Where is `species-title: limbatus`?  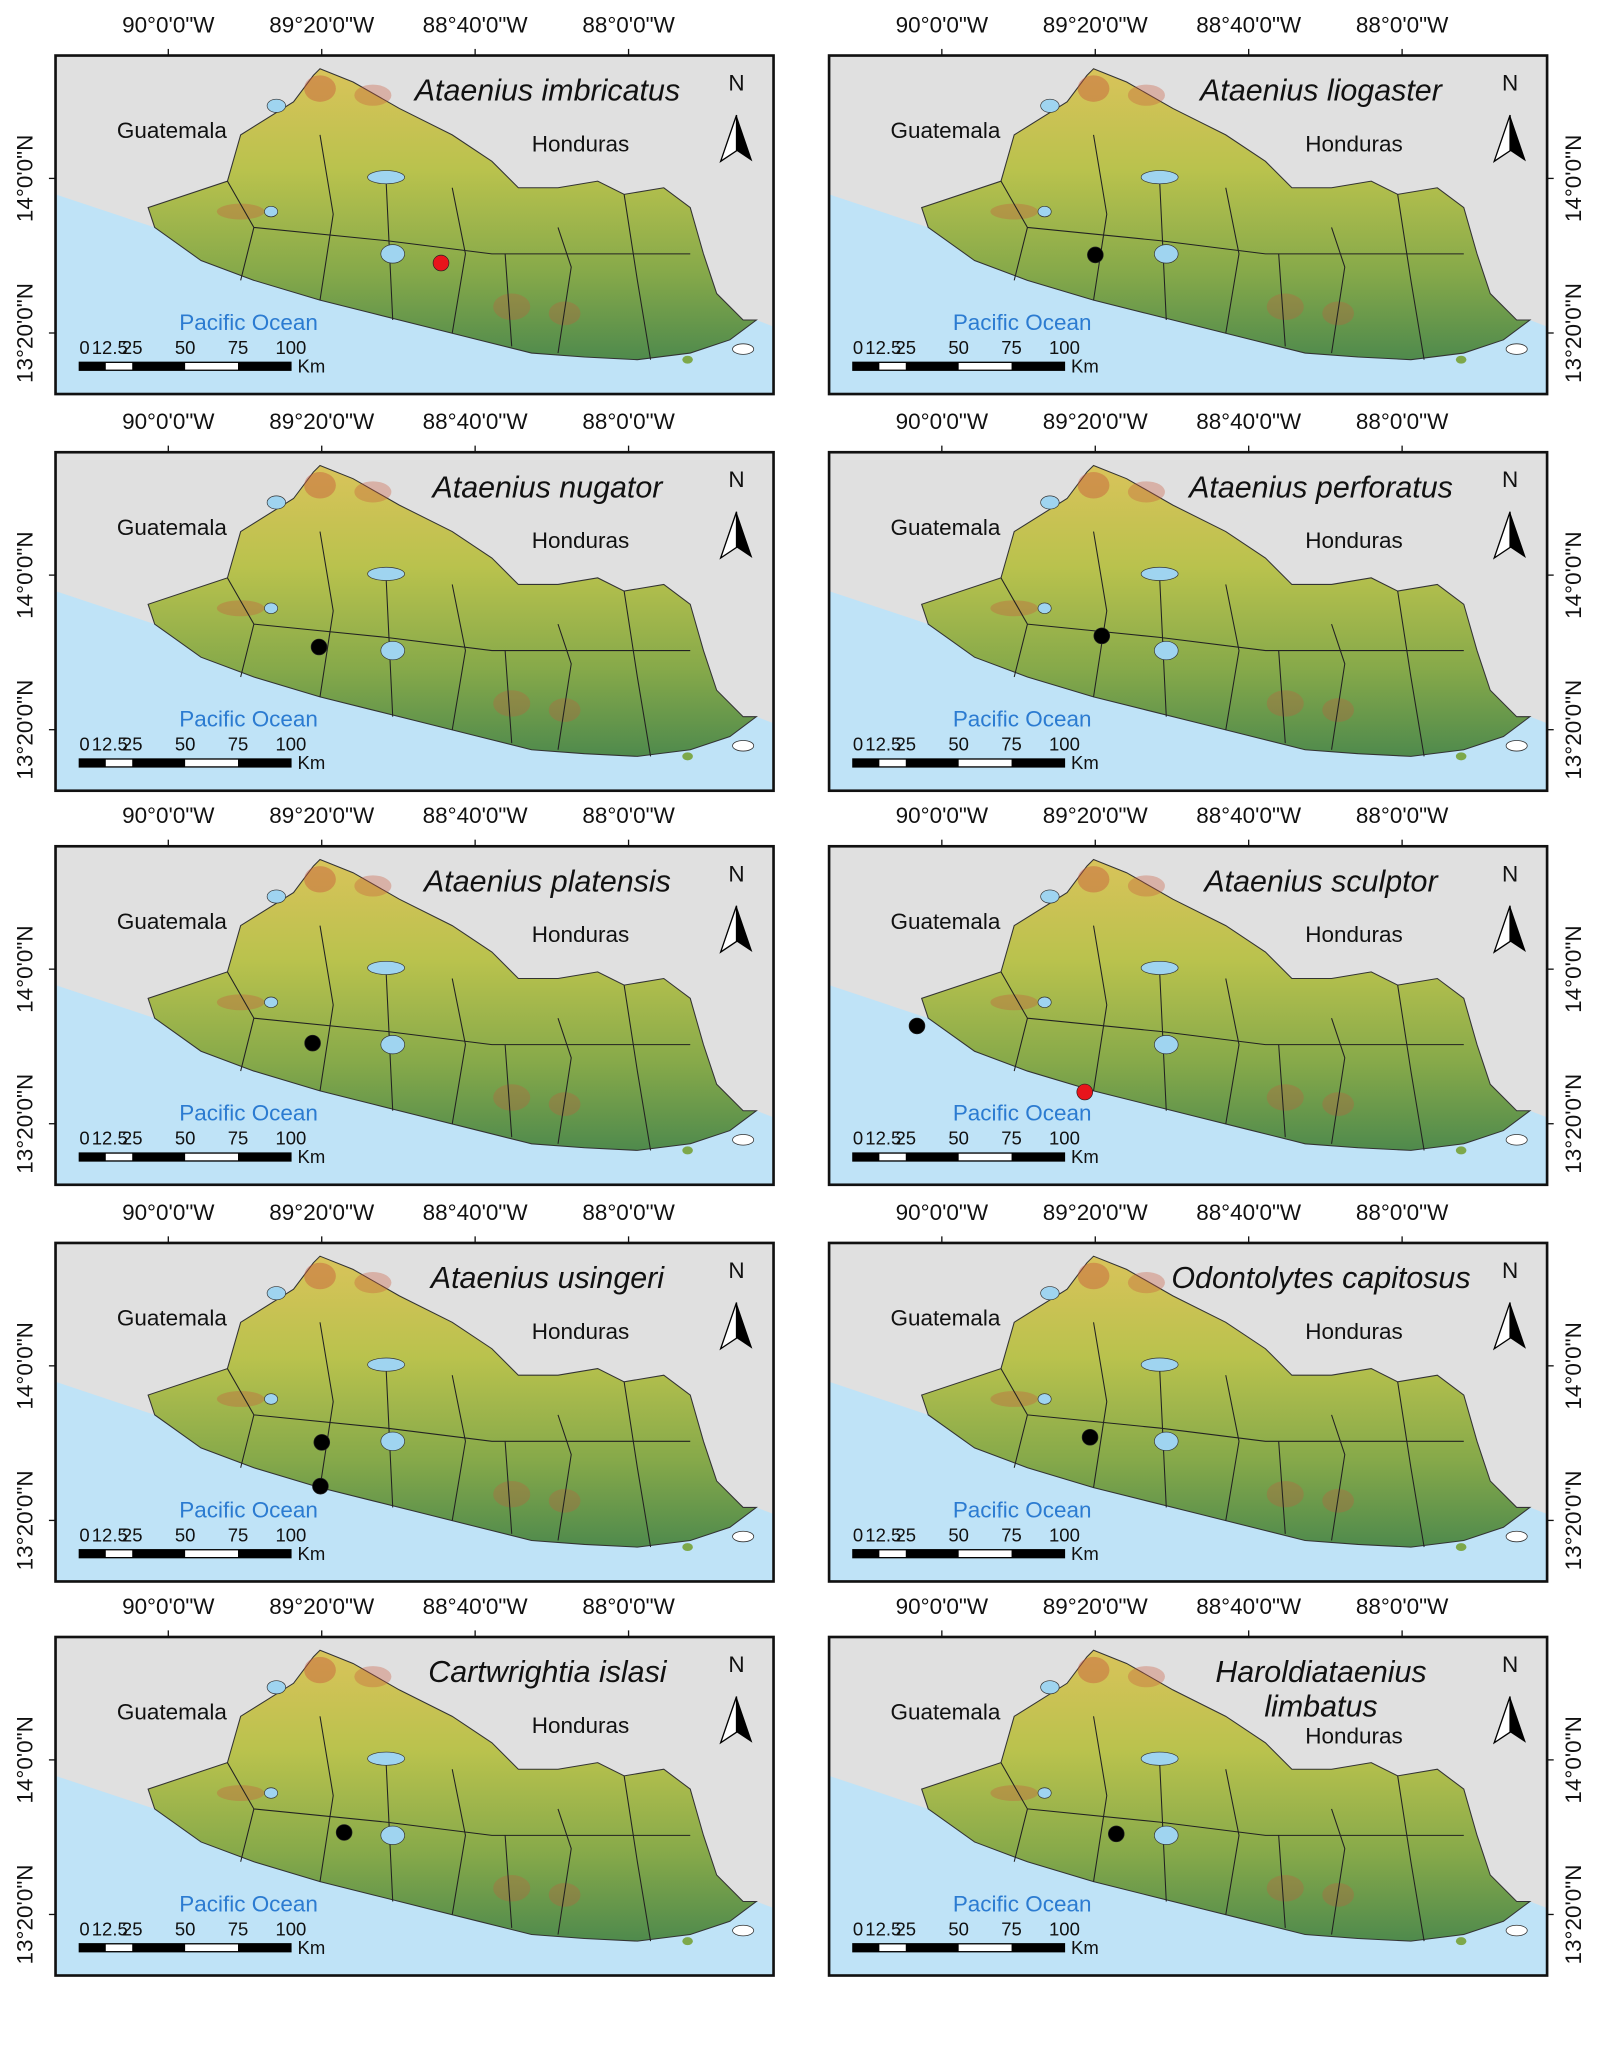 species-title: limbatus is located at coordinates (1320, 1706).